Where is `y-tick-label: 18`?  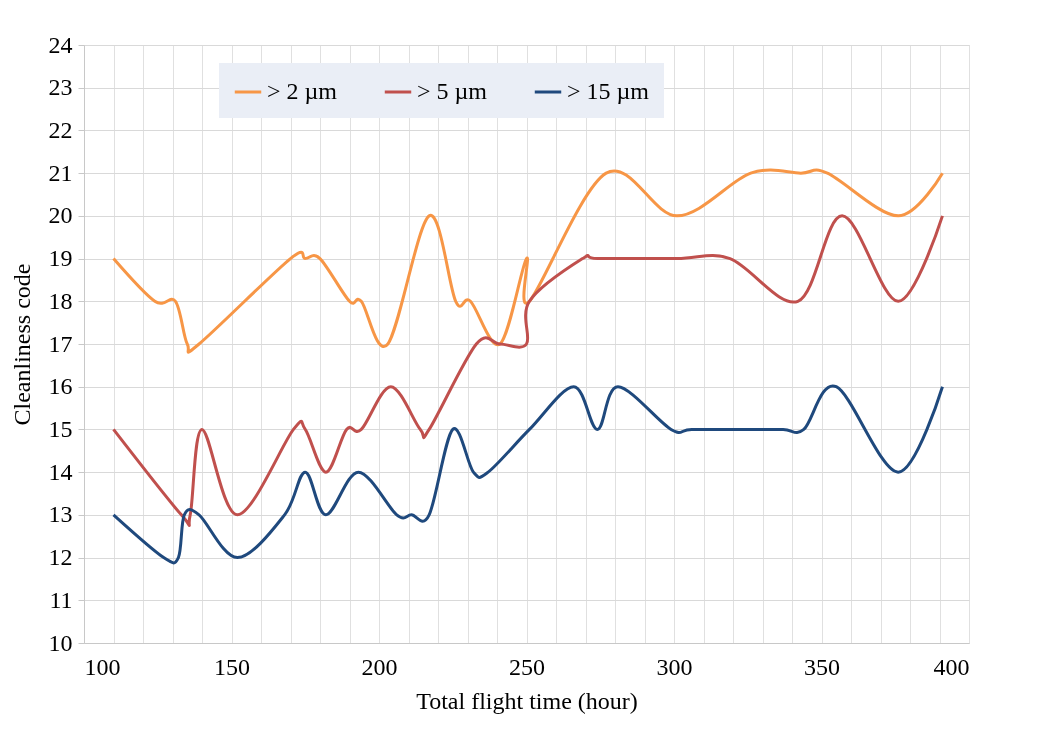
y-tick-label: 18 is located at coordinates (60, 300).